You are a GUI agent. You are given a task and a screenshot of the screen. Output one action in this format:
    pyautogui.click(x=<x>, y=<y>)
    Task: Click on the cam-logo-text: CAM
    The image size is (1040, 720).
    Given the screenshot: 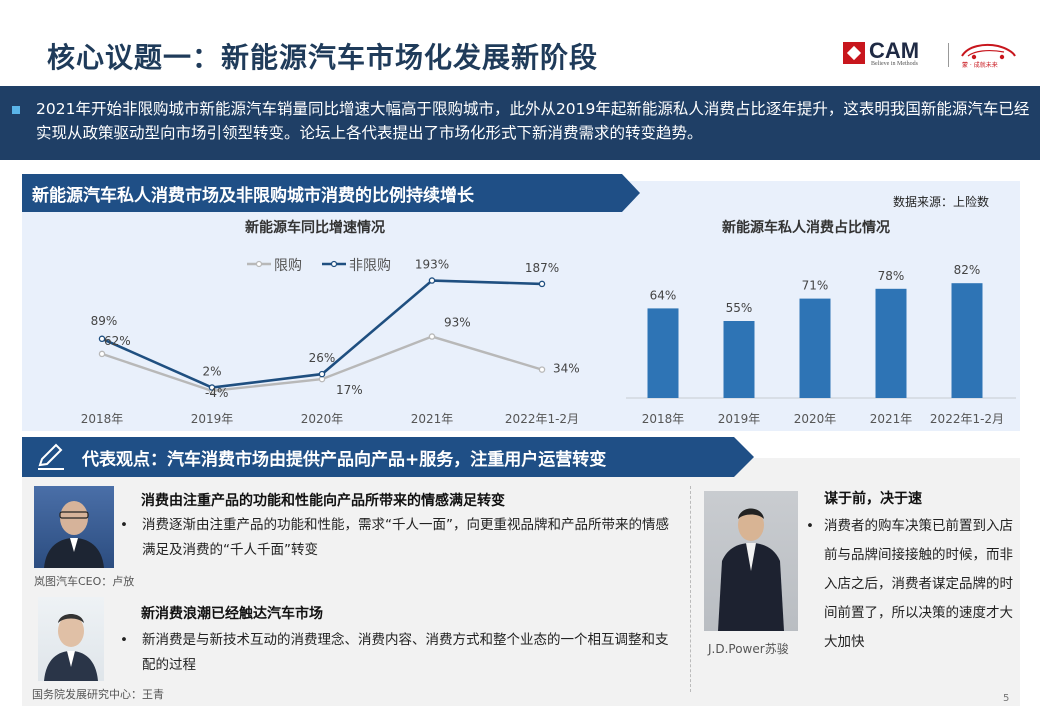 What is the action you would take?
    pyautogui.click(x=894, y=50)
    